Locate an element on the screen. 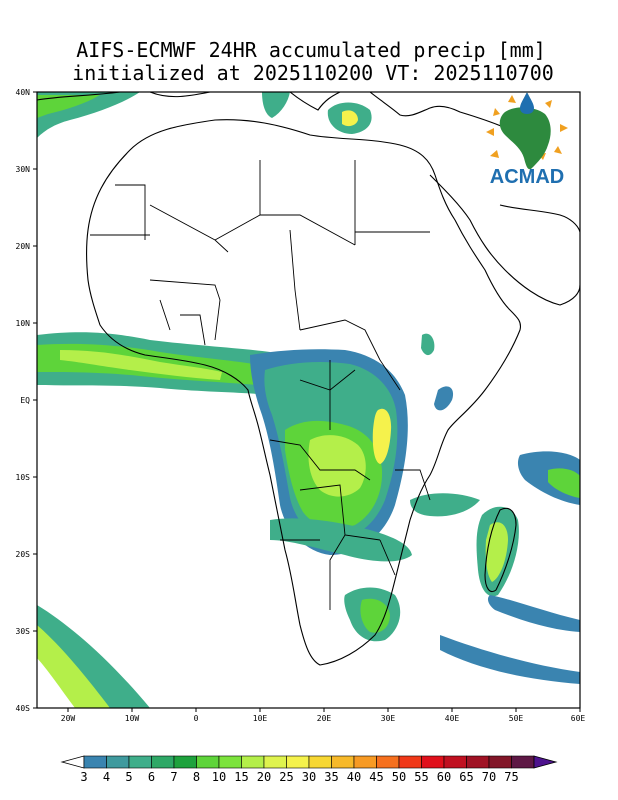 This screenshot has height=800, width=618. lon-label: 30E is located at coordinates (388, 718).